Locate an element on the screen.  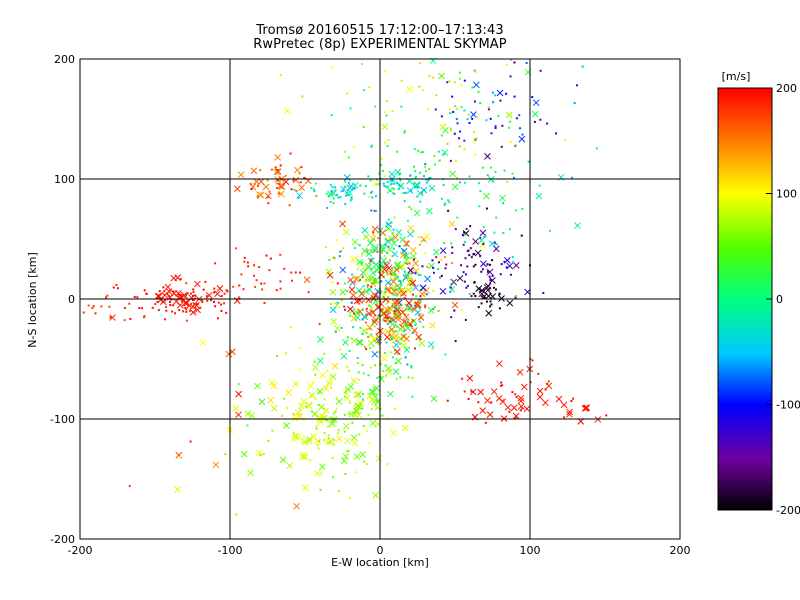
colorbar-unit: [m/s] is located at coordinates (736, 76).